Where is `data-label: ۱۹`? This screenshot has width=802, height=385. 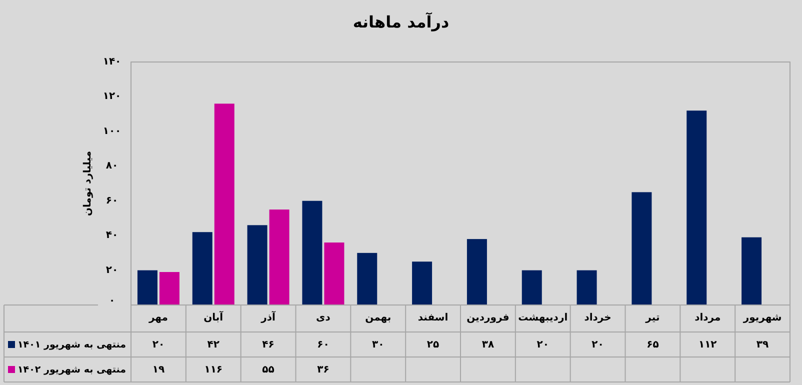
data-label: ۱۹ is located at coordinates (158, 370).